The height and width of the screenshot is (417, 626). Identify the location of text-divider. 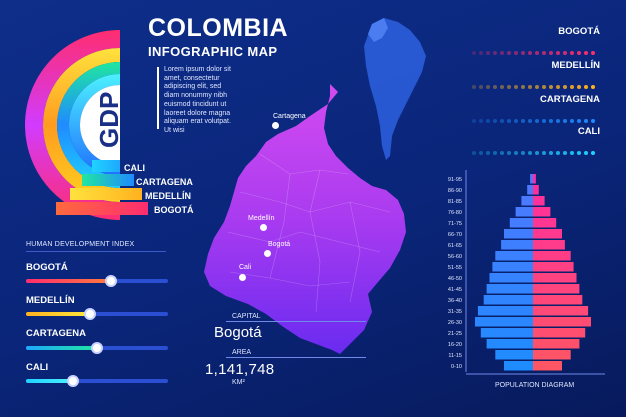
(158, 98).